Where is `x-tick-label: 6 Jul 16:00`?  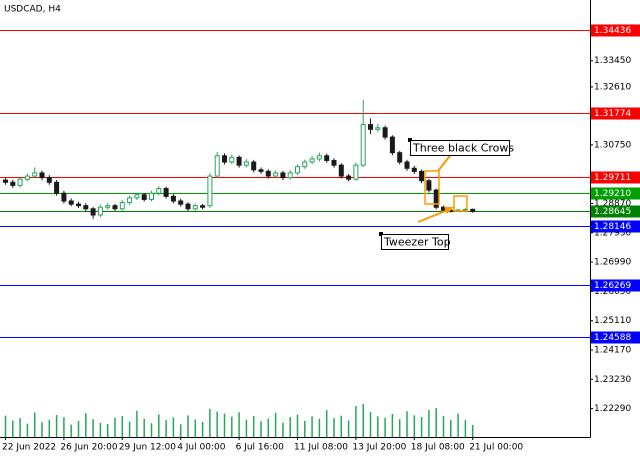 x-tick-label: 6 Jul 16:00 is located at coordinates (260, 448).